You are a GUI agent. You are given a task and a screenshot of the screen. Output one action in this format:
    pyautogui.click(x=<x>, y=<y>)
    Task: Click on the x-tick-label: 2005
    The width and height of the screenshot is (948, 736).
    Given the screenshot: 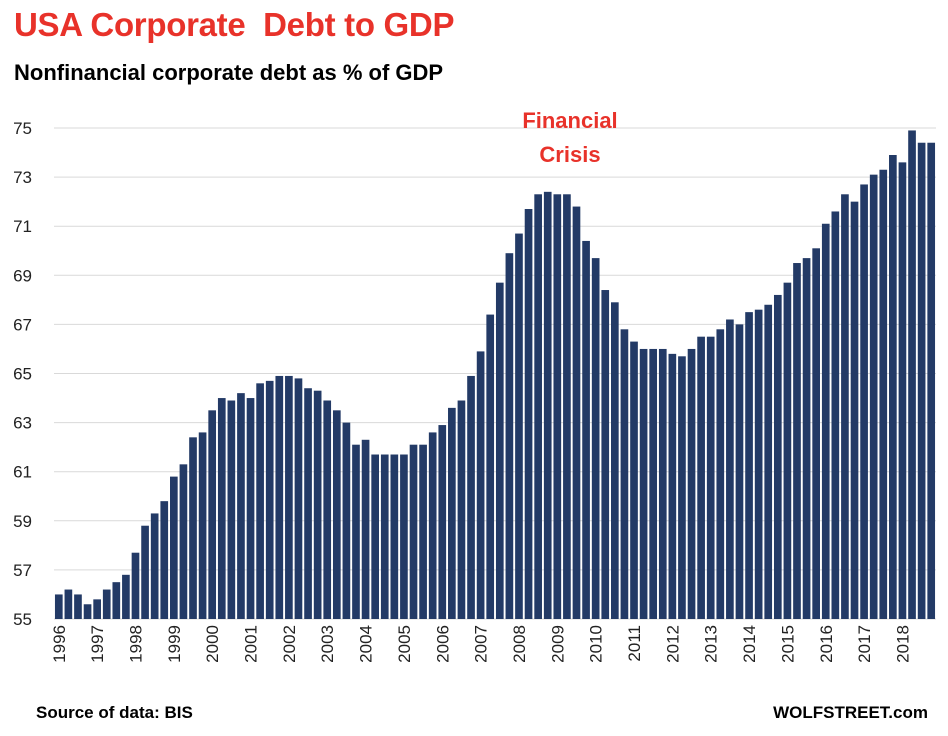 What is the action you would take?
    pyautogui.click(x=404, y=644)
    